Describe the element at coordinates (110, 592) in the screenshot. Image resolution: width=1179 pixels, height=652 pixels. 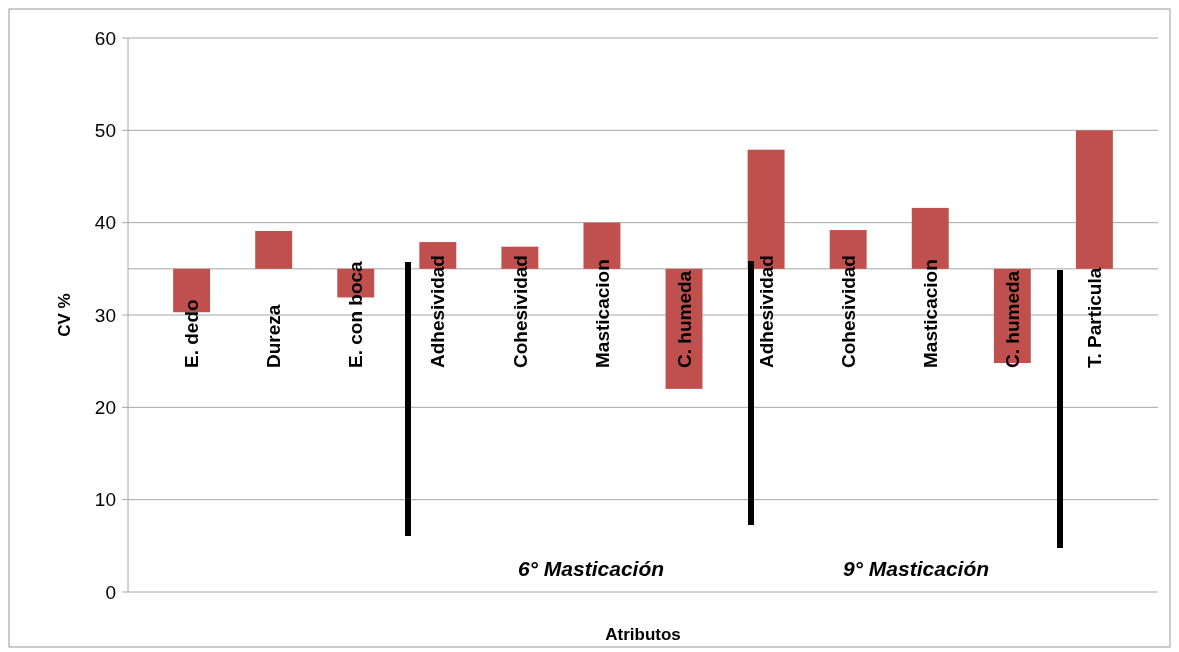
I see `y-tick-label: 0` at that location.